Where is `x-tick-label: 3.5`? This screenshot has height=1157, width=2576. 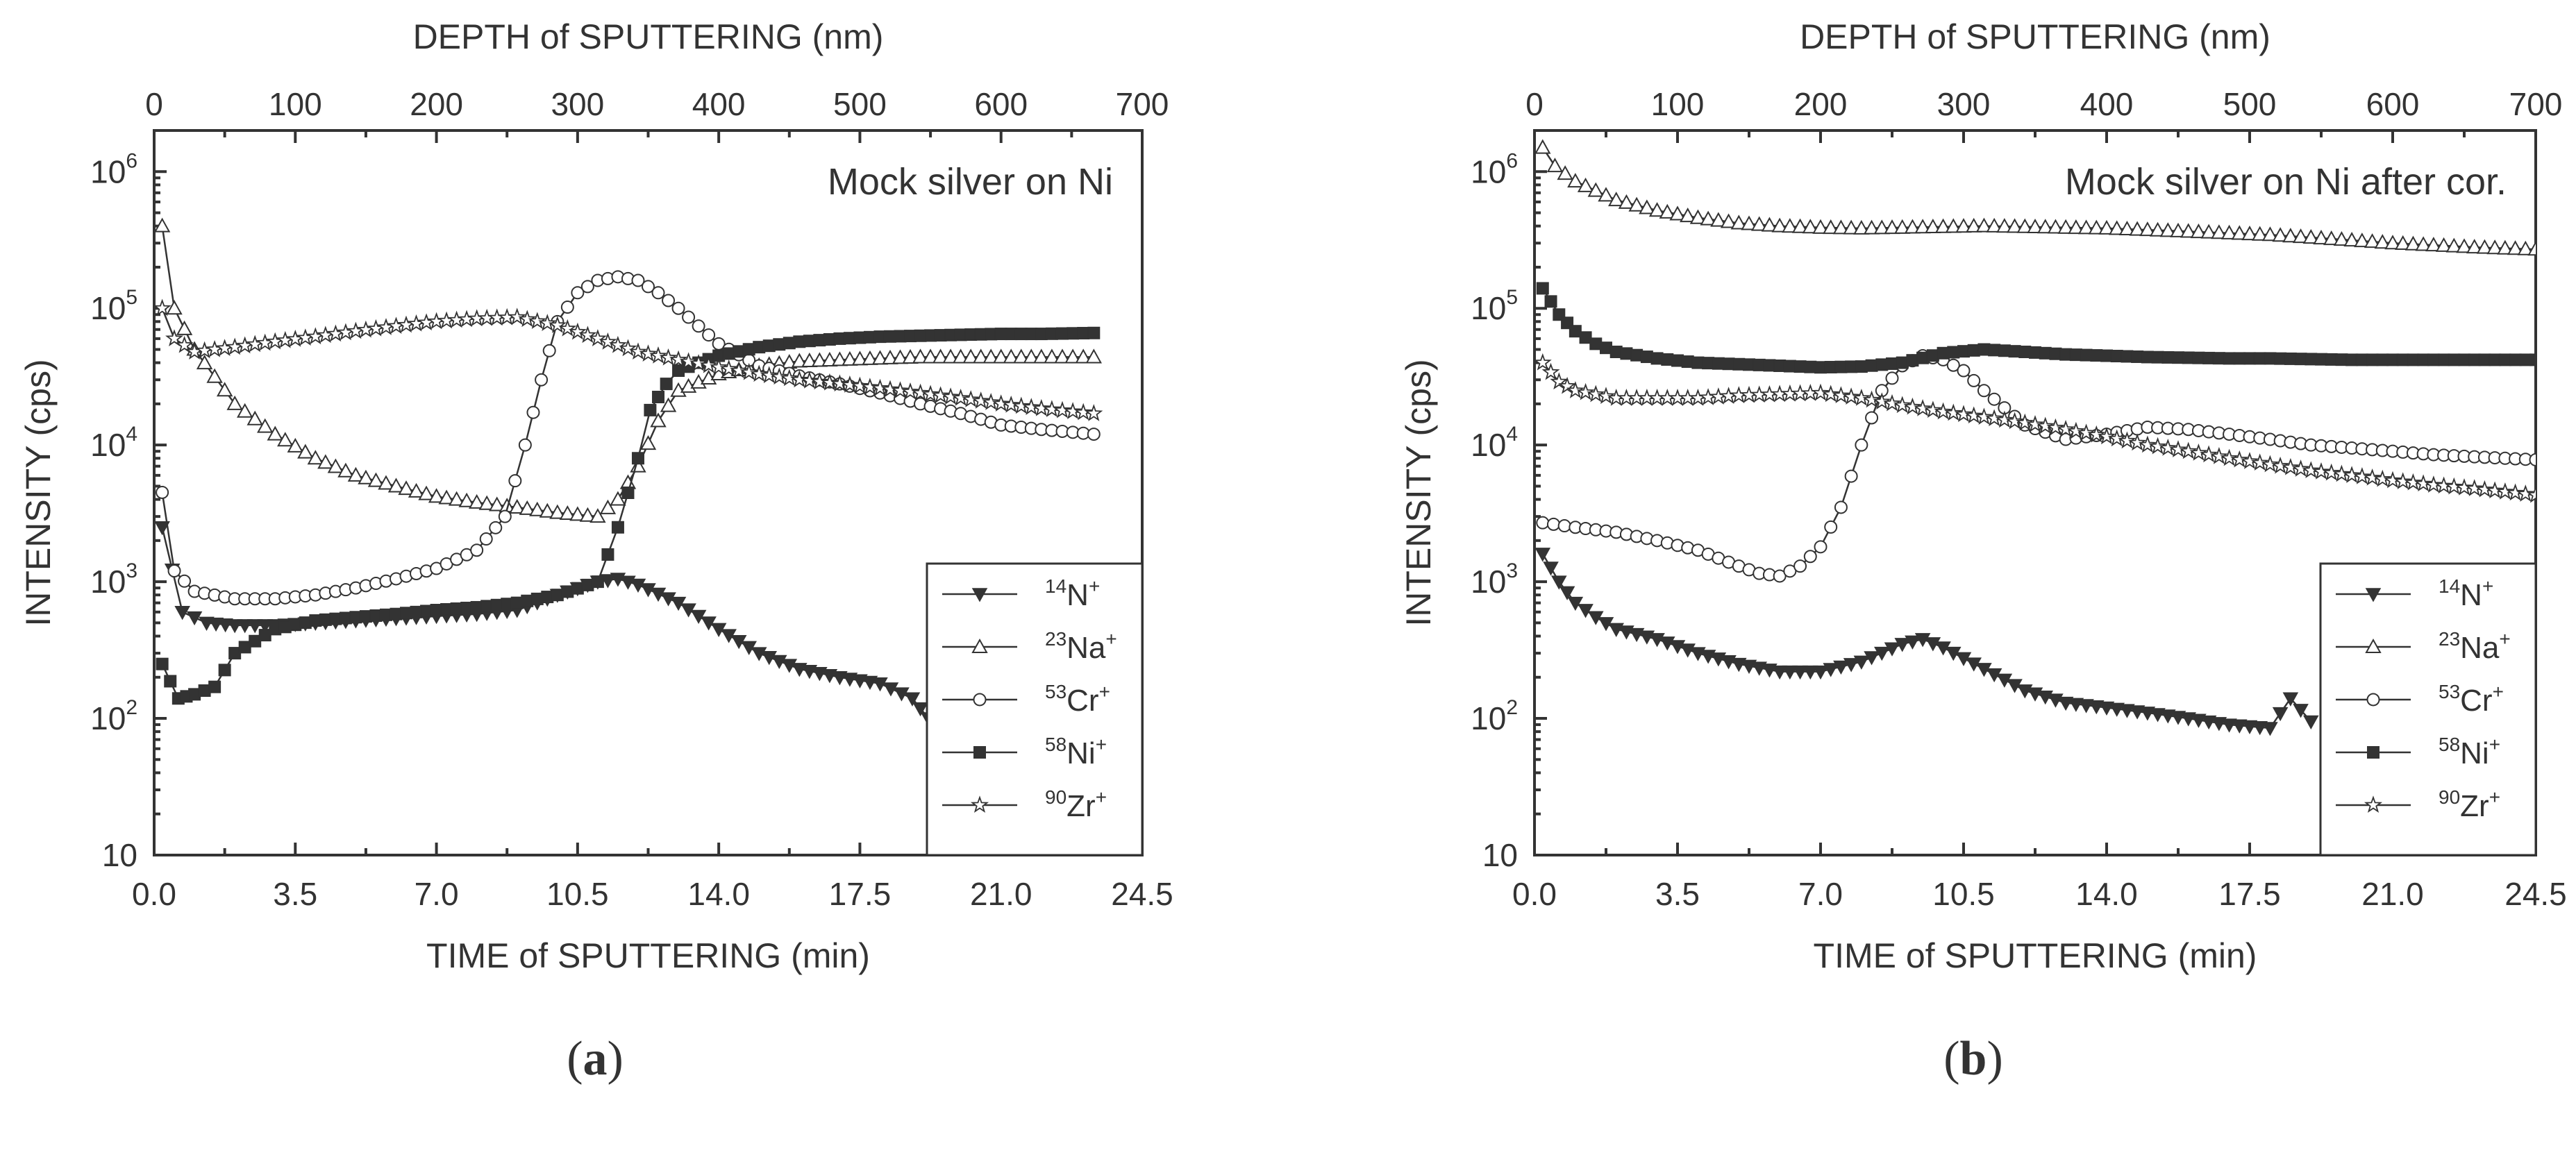 x-tick-label: 3.5 is located at coordinates (295, 894).